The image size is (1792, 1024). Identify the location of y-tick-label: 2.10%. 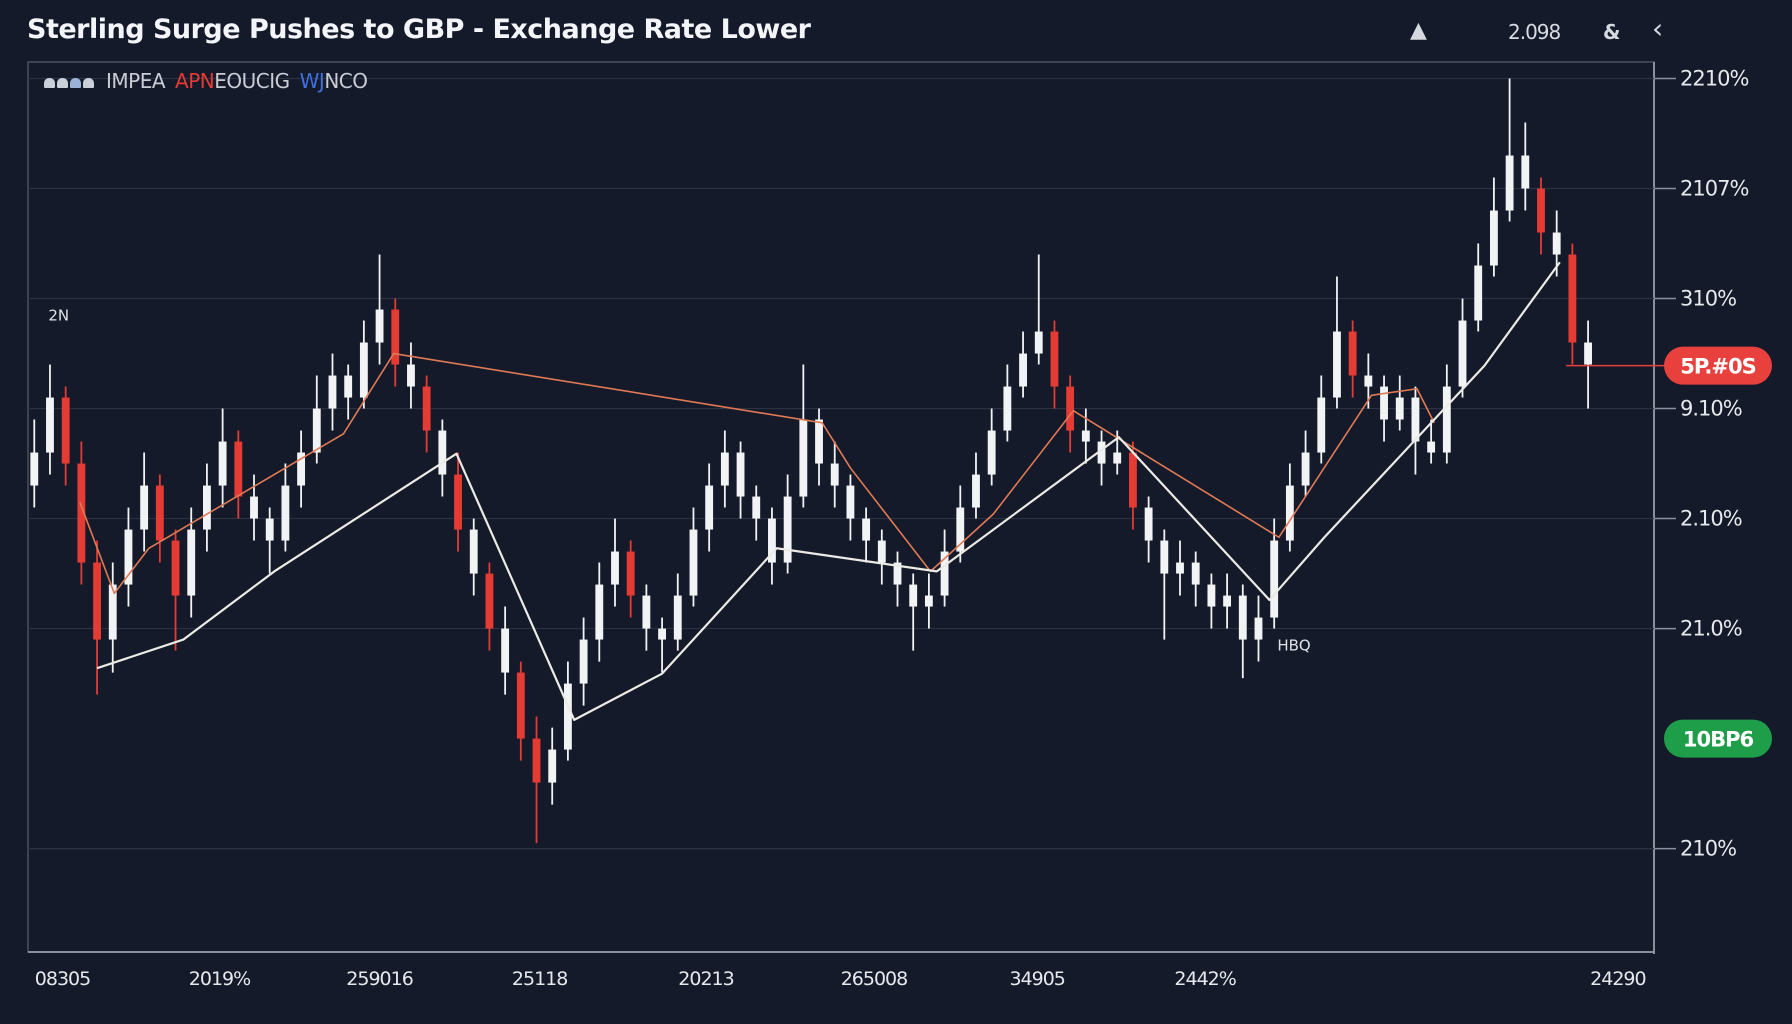
(1711, 519).